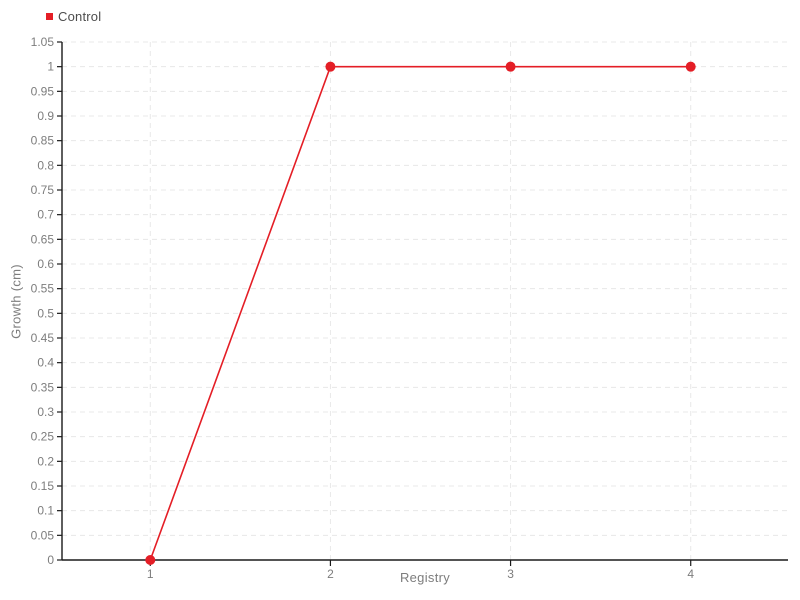 The image size is (800, 600). I want to click on y-tick-label: 0.8, so click(45, 165).